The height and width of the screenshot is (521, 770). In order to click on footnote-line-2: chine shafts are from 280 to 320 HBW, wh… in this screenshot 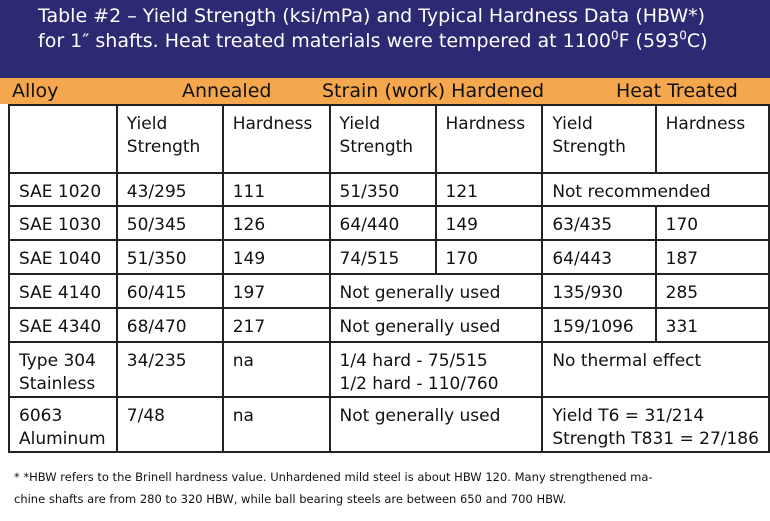, I will do `click(290, 499)`.